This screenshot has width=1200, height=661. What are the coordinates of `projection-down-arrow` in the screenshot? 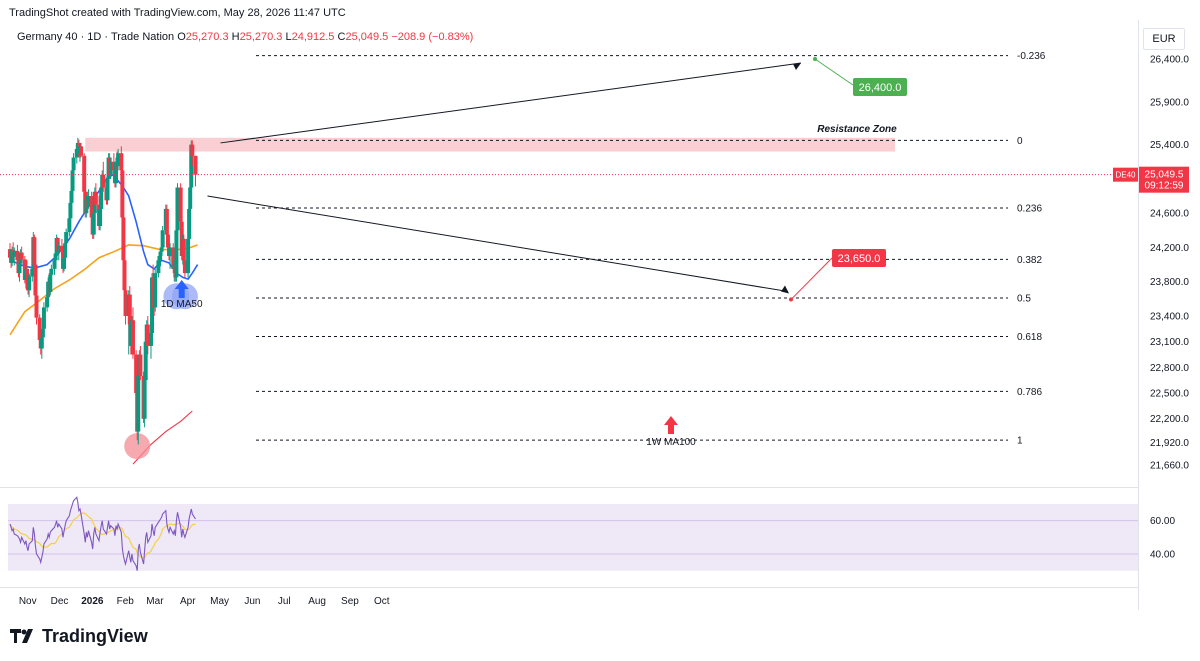 It's located at (498, 244).